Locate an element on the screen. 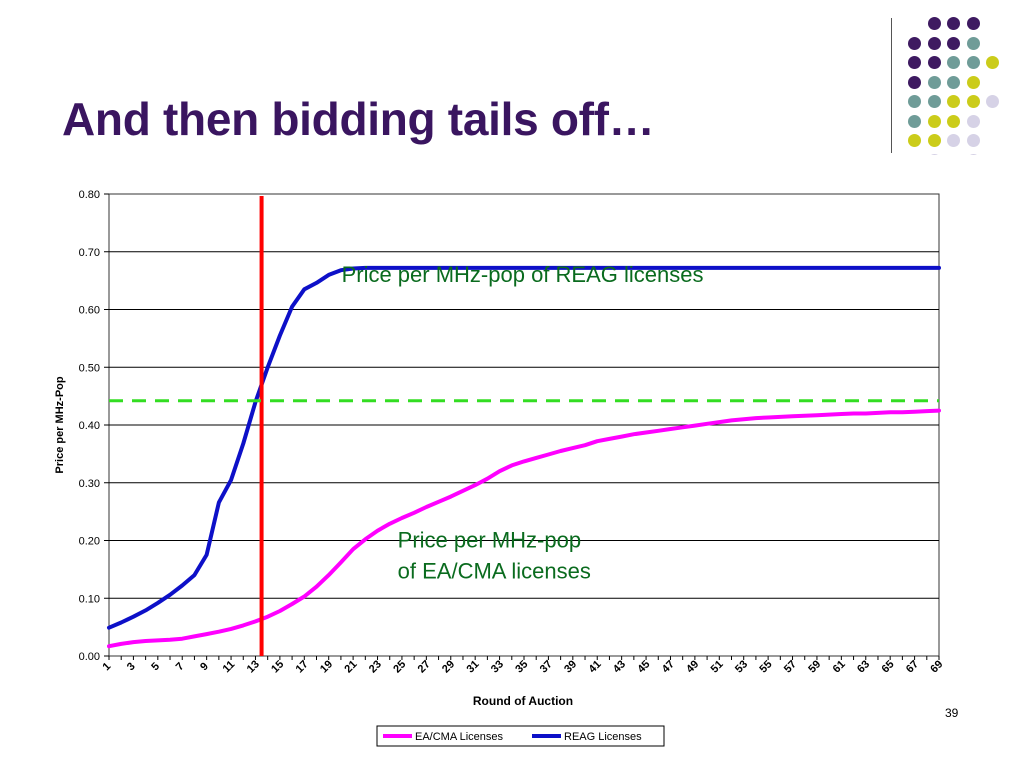 The image size is (1024, 768). x-tick-label: 1 is located at coordinates (106, 666).